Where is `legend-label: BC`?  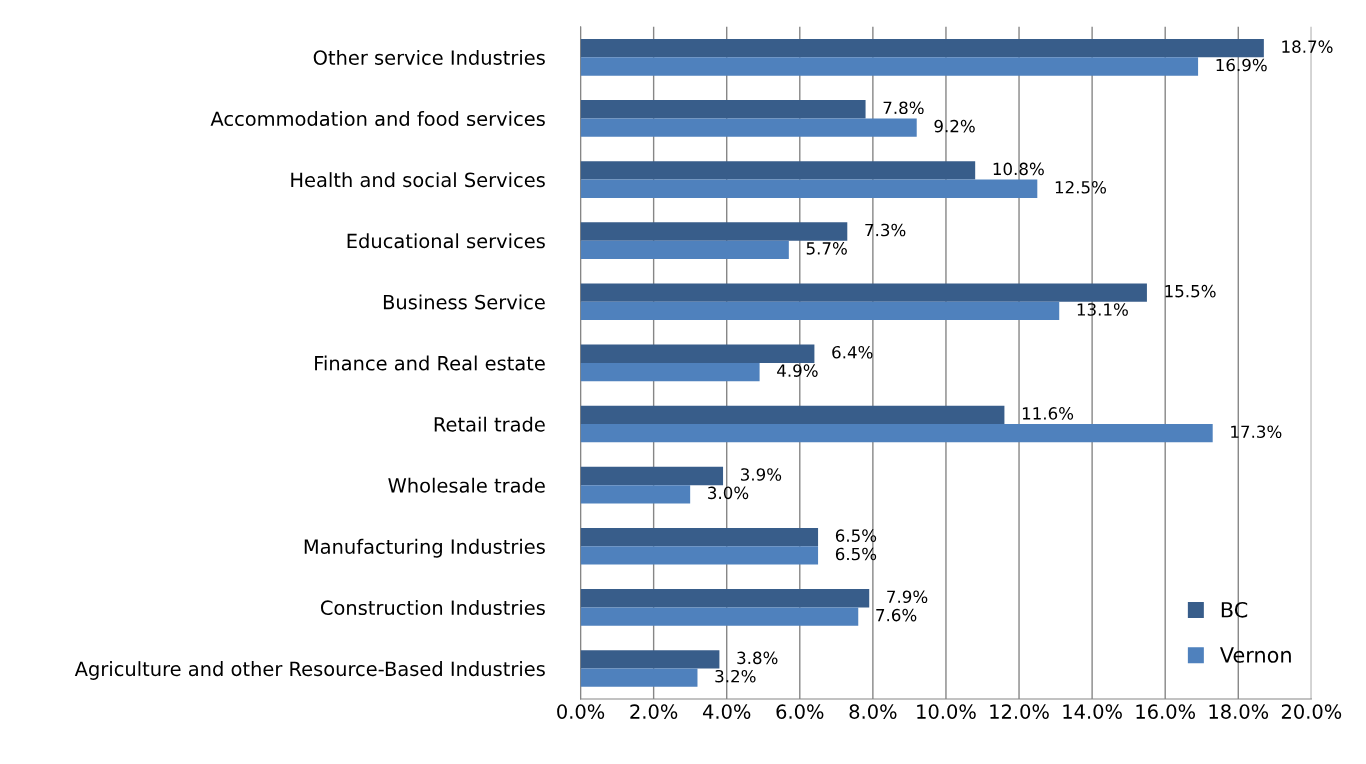
legend-label: BC is located at coordinates (1234, 609).